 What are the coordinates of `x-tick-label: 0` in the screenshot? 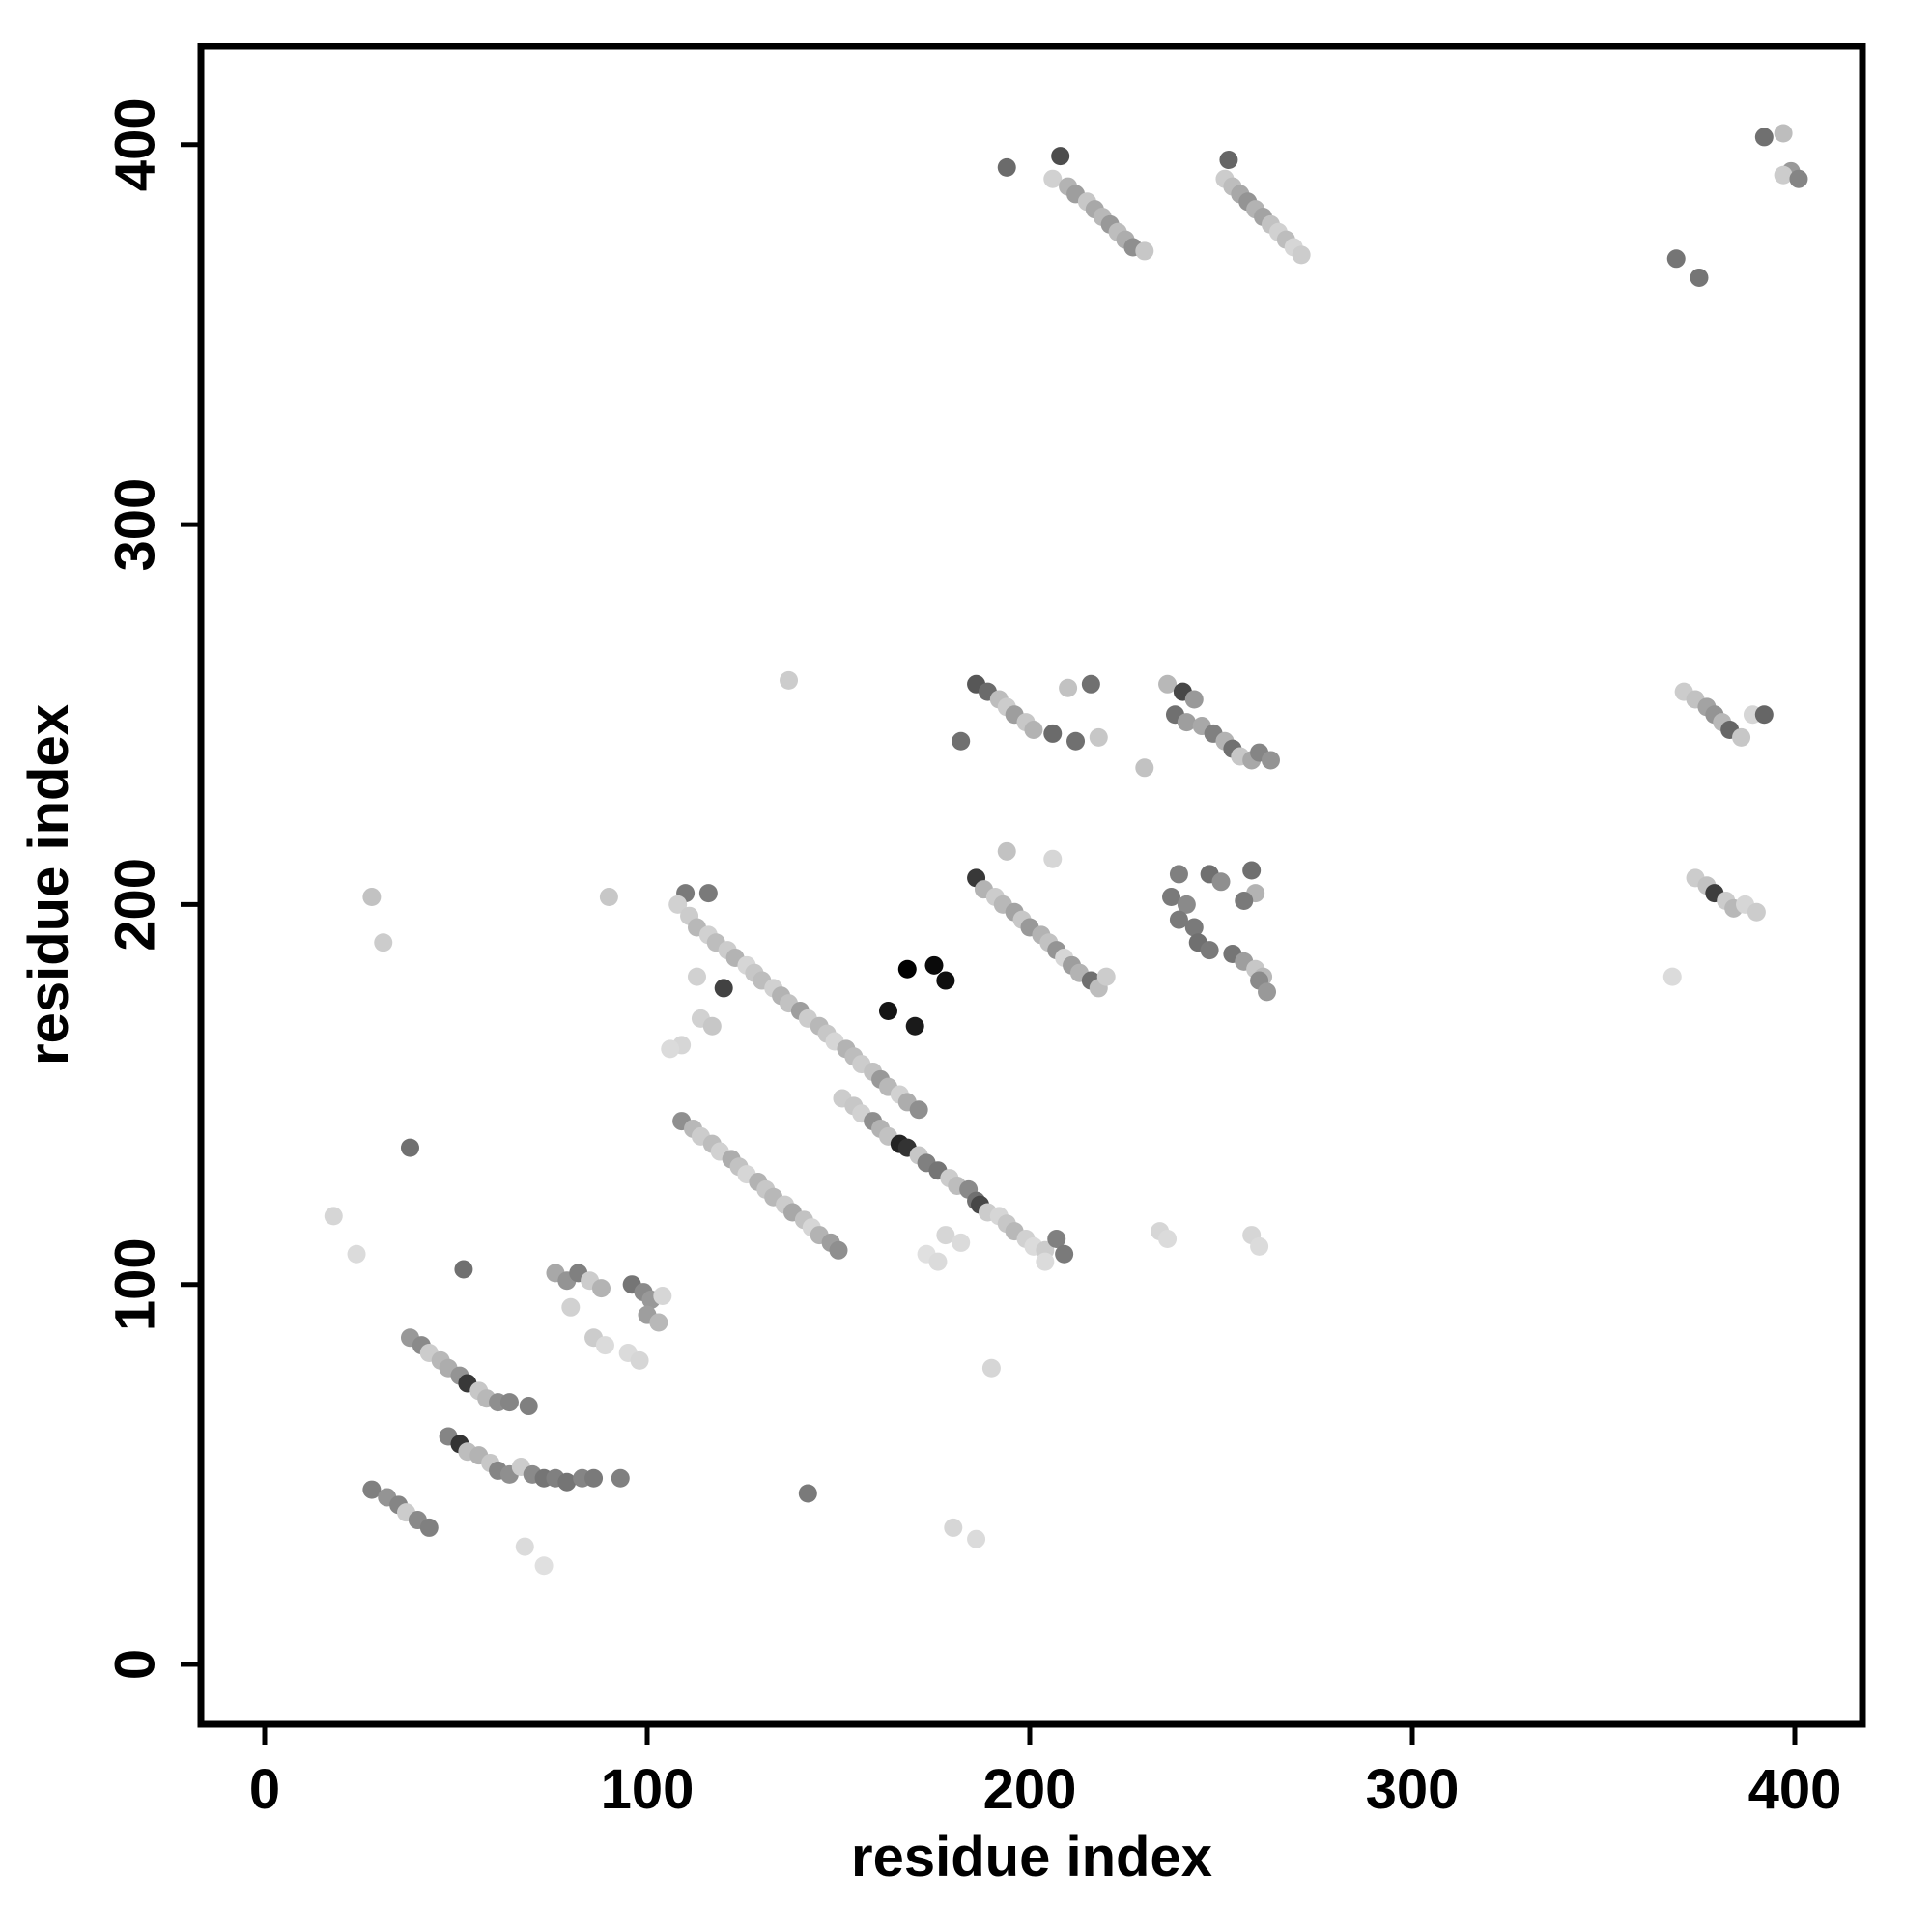 It's located at (264, 1789).